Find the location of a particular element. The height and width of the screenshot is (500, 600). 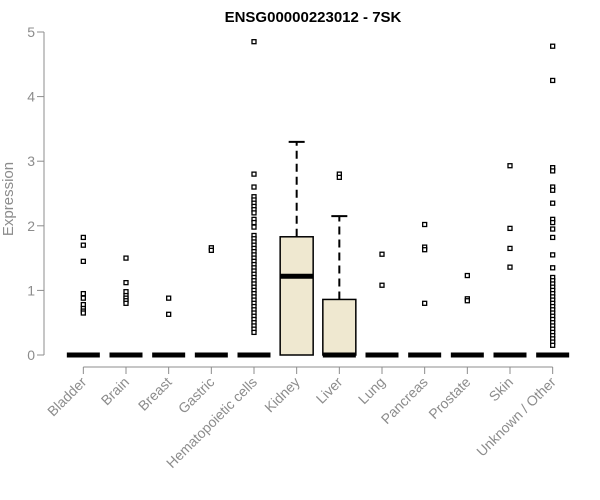

x-tick-label: Prostate is located at coordinates (449, 398).